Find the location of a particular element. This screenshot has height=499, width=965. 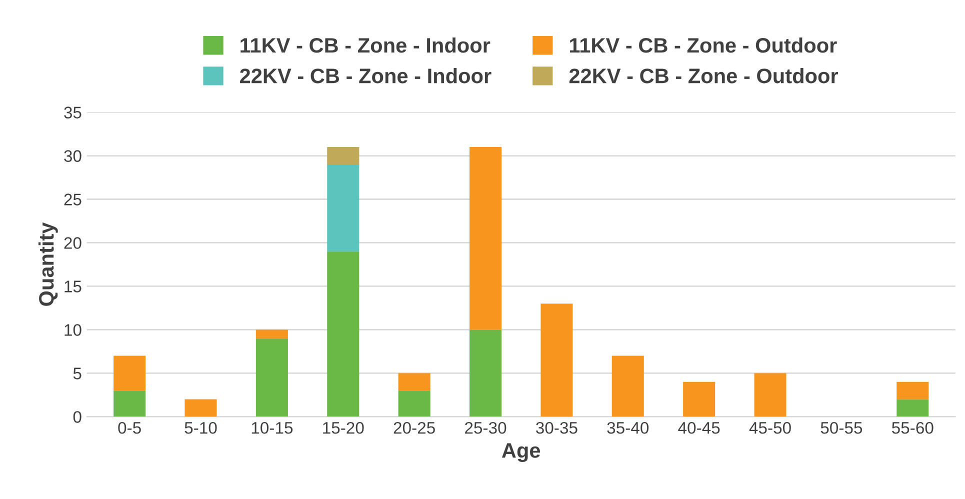

legend-label: 22KV - CB - Zone - Indoor is located at coordinates (366, 76).